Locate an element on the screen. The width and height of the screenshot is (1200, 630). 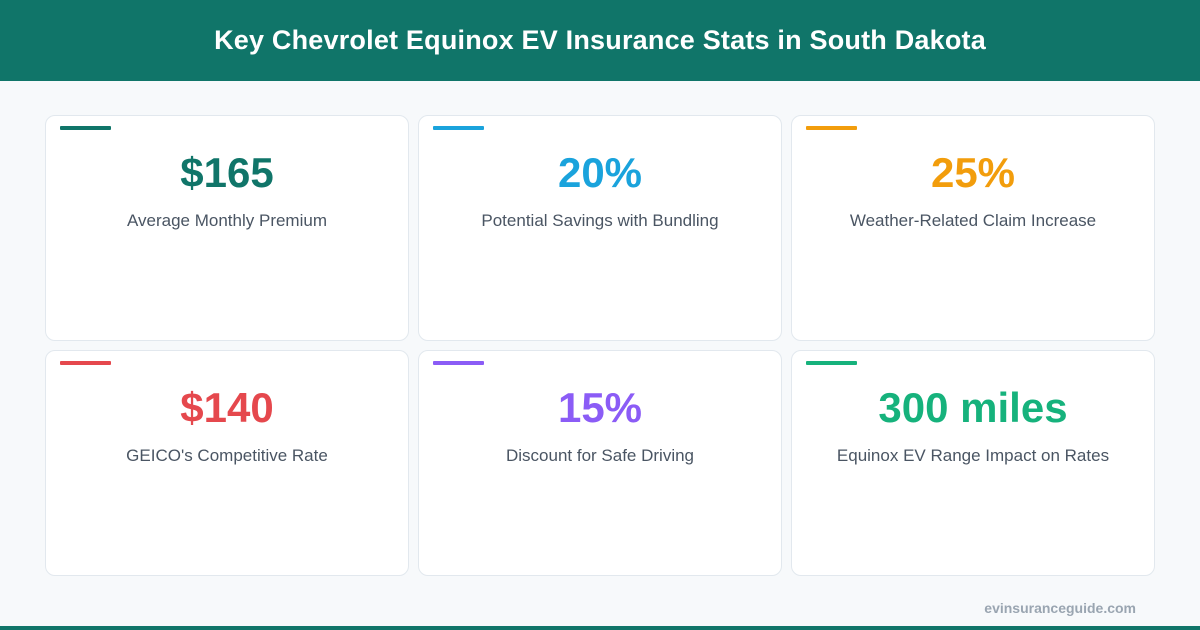
stat-label: Weather-Related Claim Increase is located at coordinates (973, 220).